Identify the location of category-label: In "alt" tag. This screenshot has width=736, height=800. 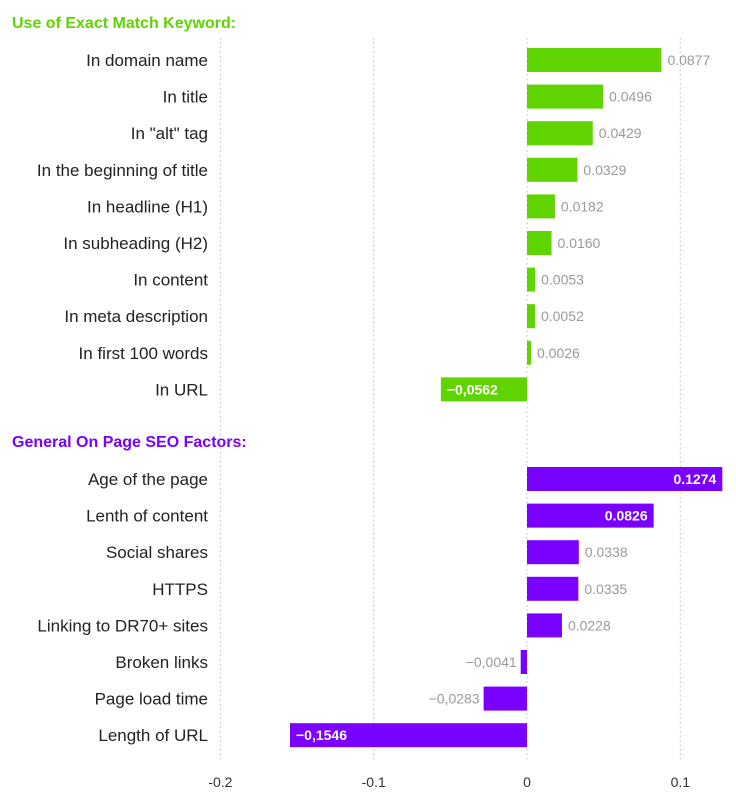
(169, 133).